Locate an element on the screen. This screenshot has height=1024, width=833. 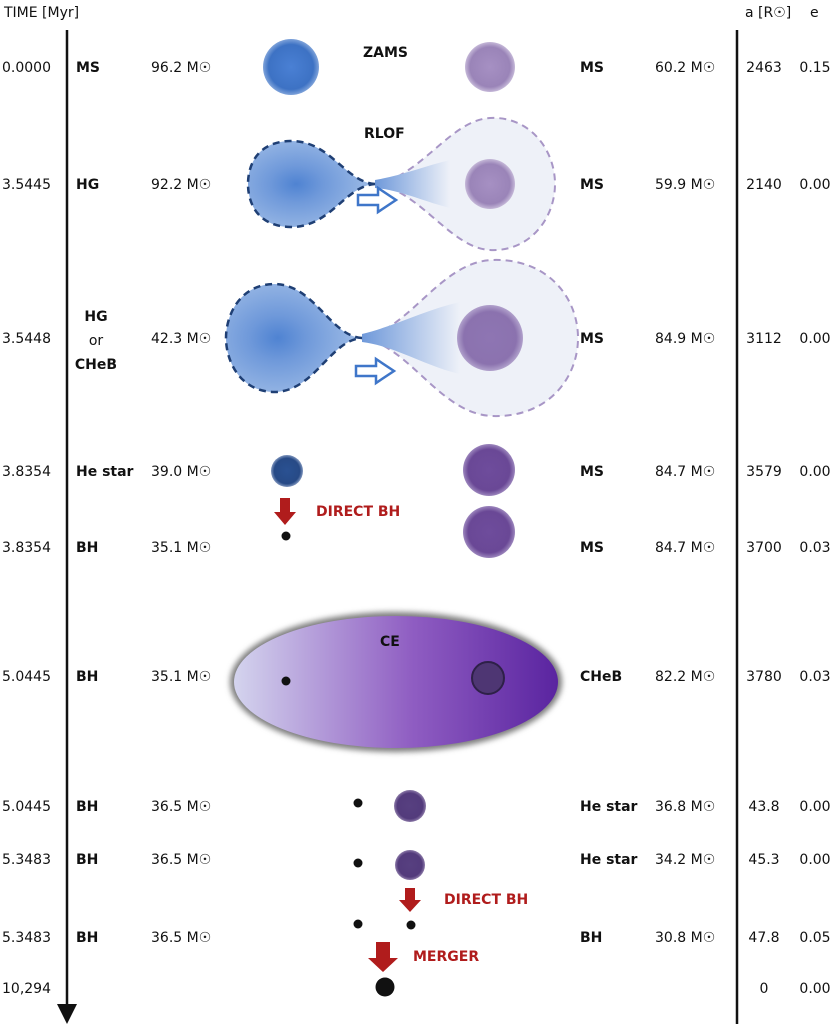
secondary-mass-value: 82.2 M☉ is located at coordinates (685, 677).